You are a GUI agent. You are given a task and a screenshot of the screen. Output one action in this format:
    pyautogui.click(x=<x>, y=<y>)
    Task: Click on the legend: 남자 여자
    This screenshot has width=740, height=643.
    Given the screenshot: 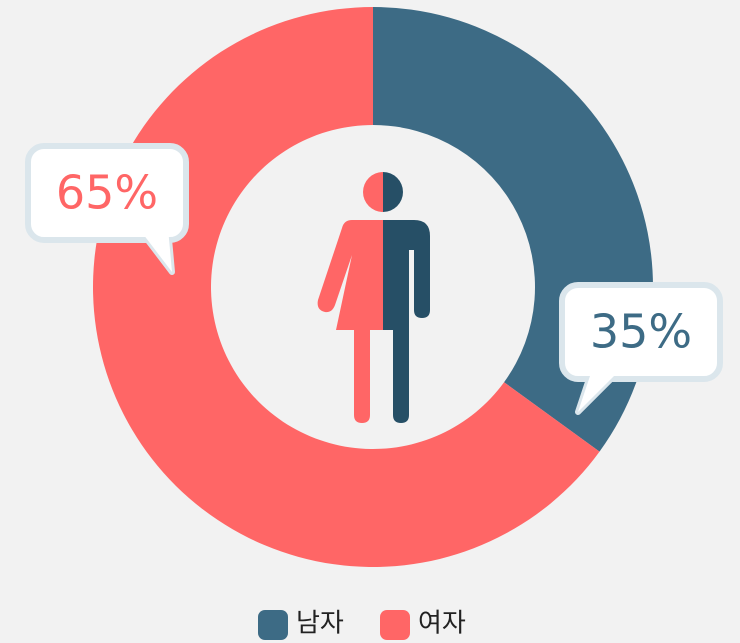 What is the action you would take?
    pyautogui.click(x=362, y=624)
    